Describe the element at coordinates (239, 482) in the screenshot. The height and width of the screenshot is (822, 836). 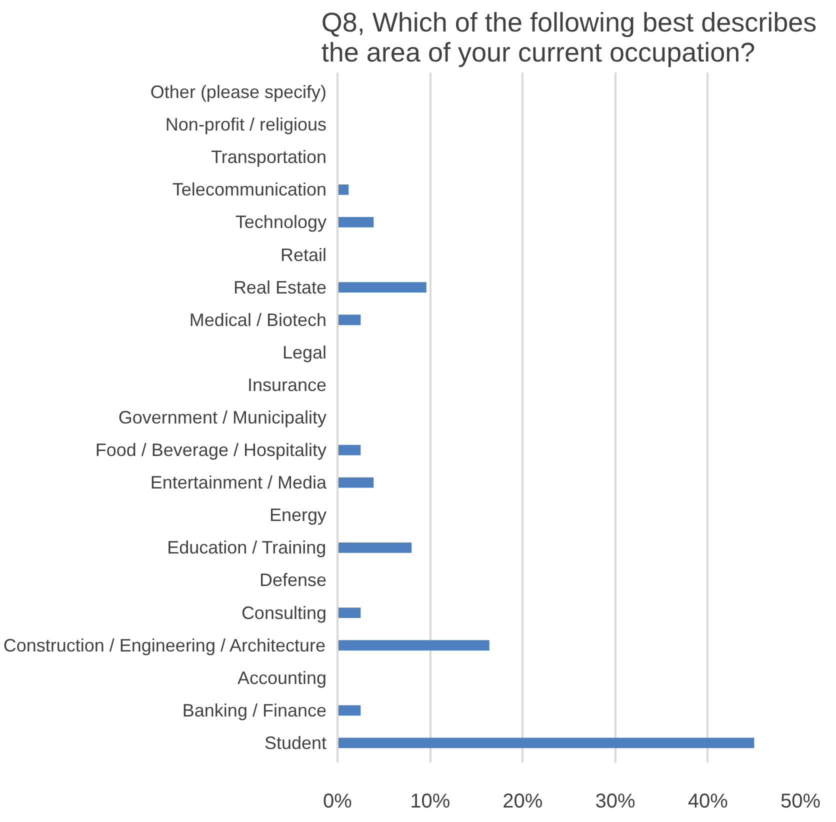
I see `y-tick-label: Entertainment / Media` at that location.